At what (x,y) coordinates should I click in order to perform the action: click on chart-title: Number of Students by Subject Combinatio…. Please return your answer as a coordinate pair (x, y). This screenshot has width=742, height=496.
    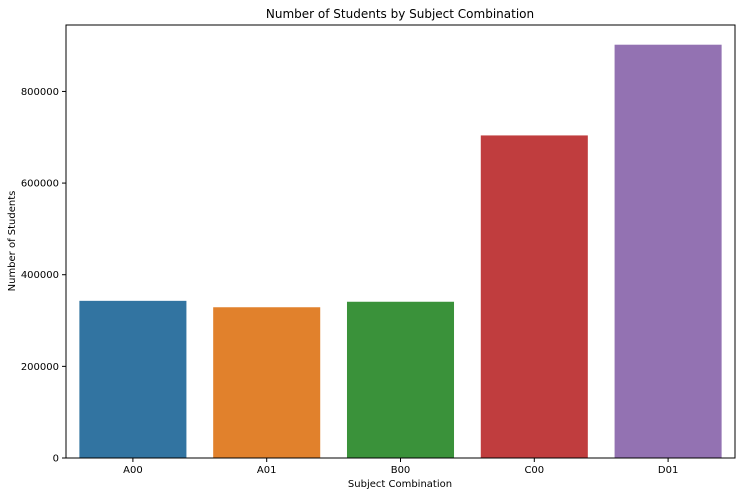
    Looking at the image, I should click on (400, 14).